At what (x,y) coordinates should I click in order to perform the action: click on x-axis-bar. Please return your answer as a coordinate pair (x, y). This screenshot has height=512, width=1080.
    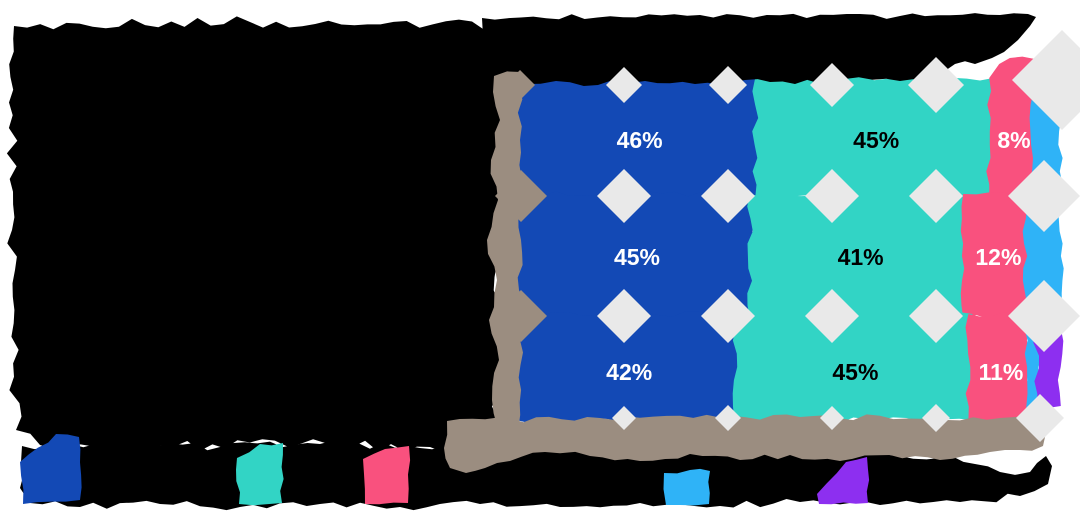
    Looking at the image, I should click on (745, 443).